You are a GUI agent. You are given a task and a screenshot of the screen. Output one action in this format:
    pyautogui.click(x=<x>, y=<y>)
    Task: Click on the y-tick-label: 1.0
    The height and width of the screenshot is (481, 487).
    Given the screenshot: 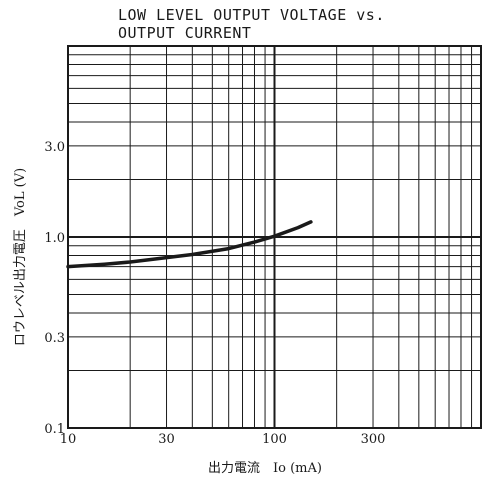 What is the action you would take?
    pyautogui.click(x=54, y=238)
    